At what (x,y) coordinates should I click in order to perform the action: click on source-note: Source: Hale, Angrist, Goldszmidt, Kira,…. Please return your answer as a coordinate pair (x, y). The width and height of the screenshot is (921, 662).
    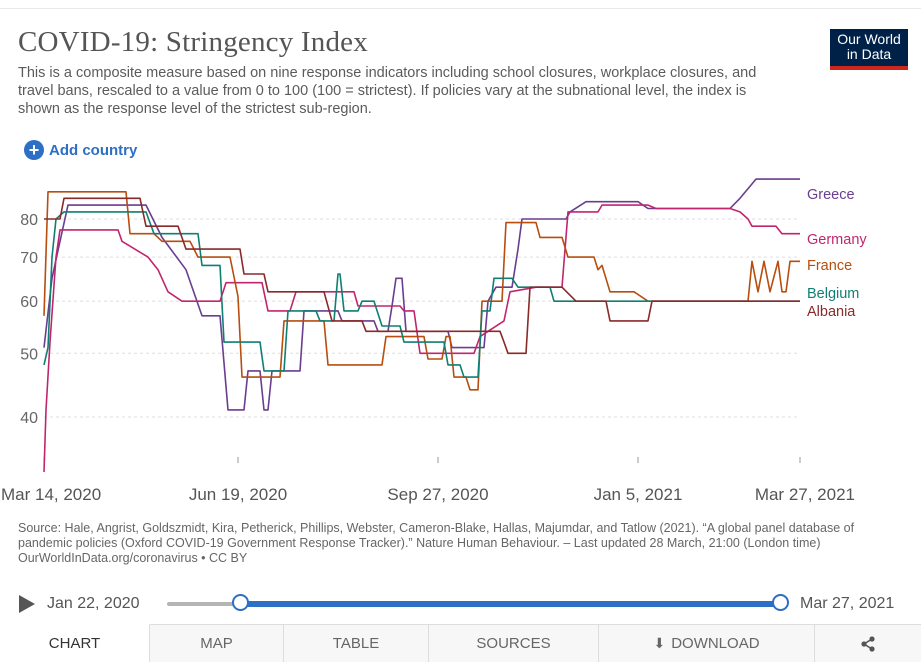
    Looking at the image, I should click on (448, 543).